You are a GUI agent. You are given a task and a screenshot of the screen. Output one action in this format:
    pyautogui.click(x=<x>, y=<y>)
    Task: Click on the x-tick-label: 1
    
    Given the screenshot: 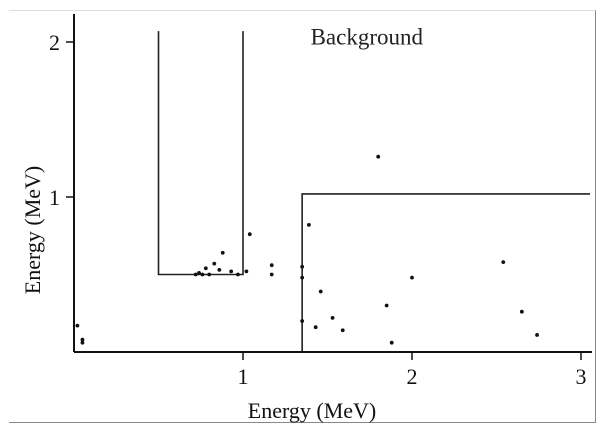 What is the action you would take?
    pyautogui.click(x=243, y=376)
    